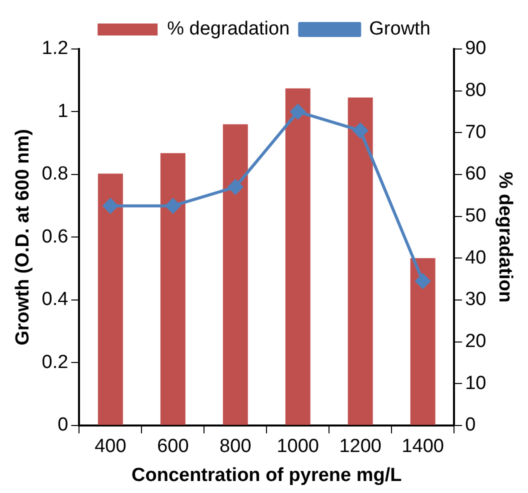 This screenshot has height=493, width=528. What do you see at coordinates (110, 447) in the screenshot?
I see `x-tick-label: 400` at bounding box center [110, 447].